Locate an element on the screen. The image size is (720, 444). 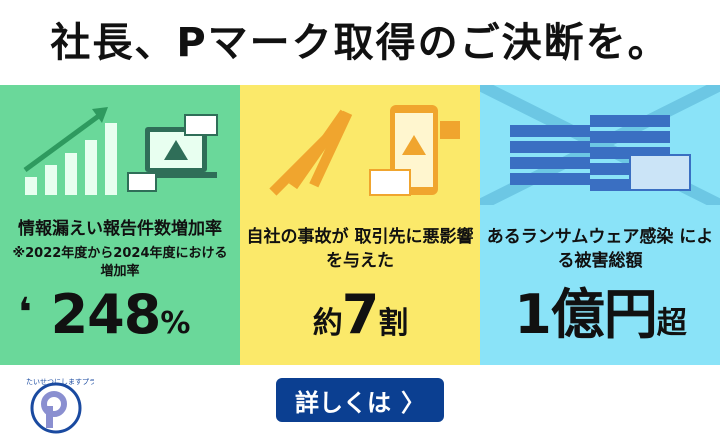
value-unit: % is located at coordinates (175, 323).